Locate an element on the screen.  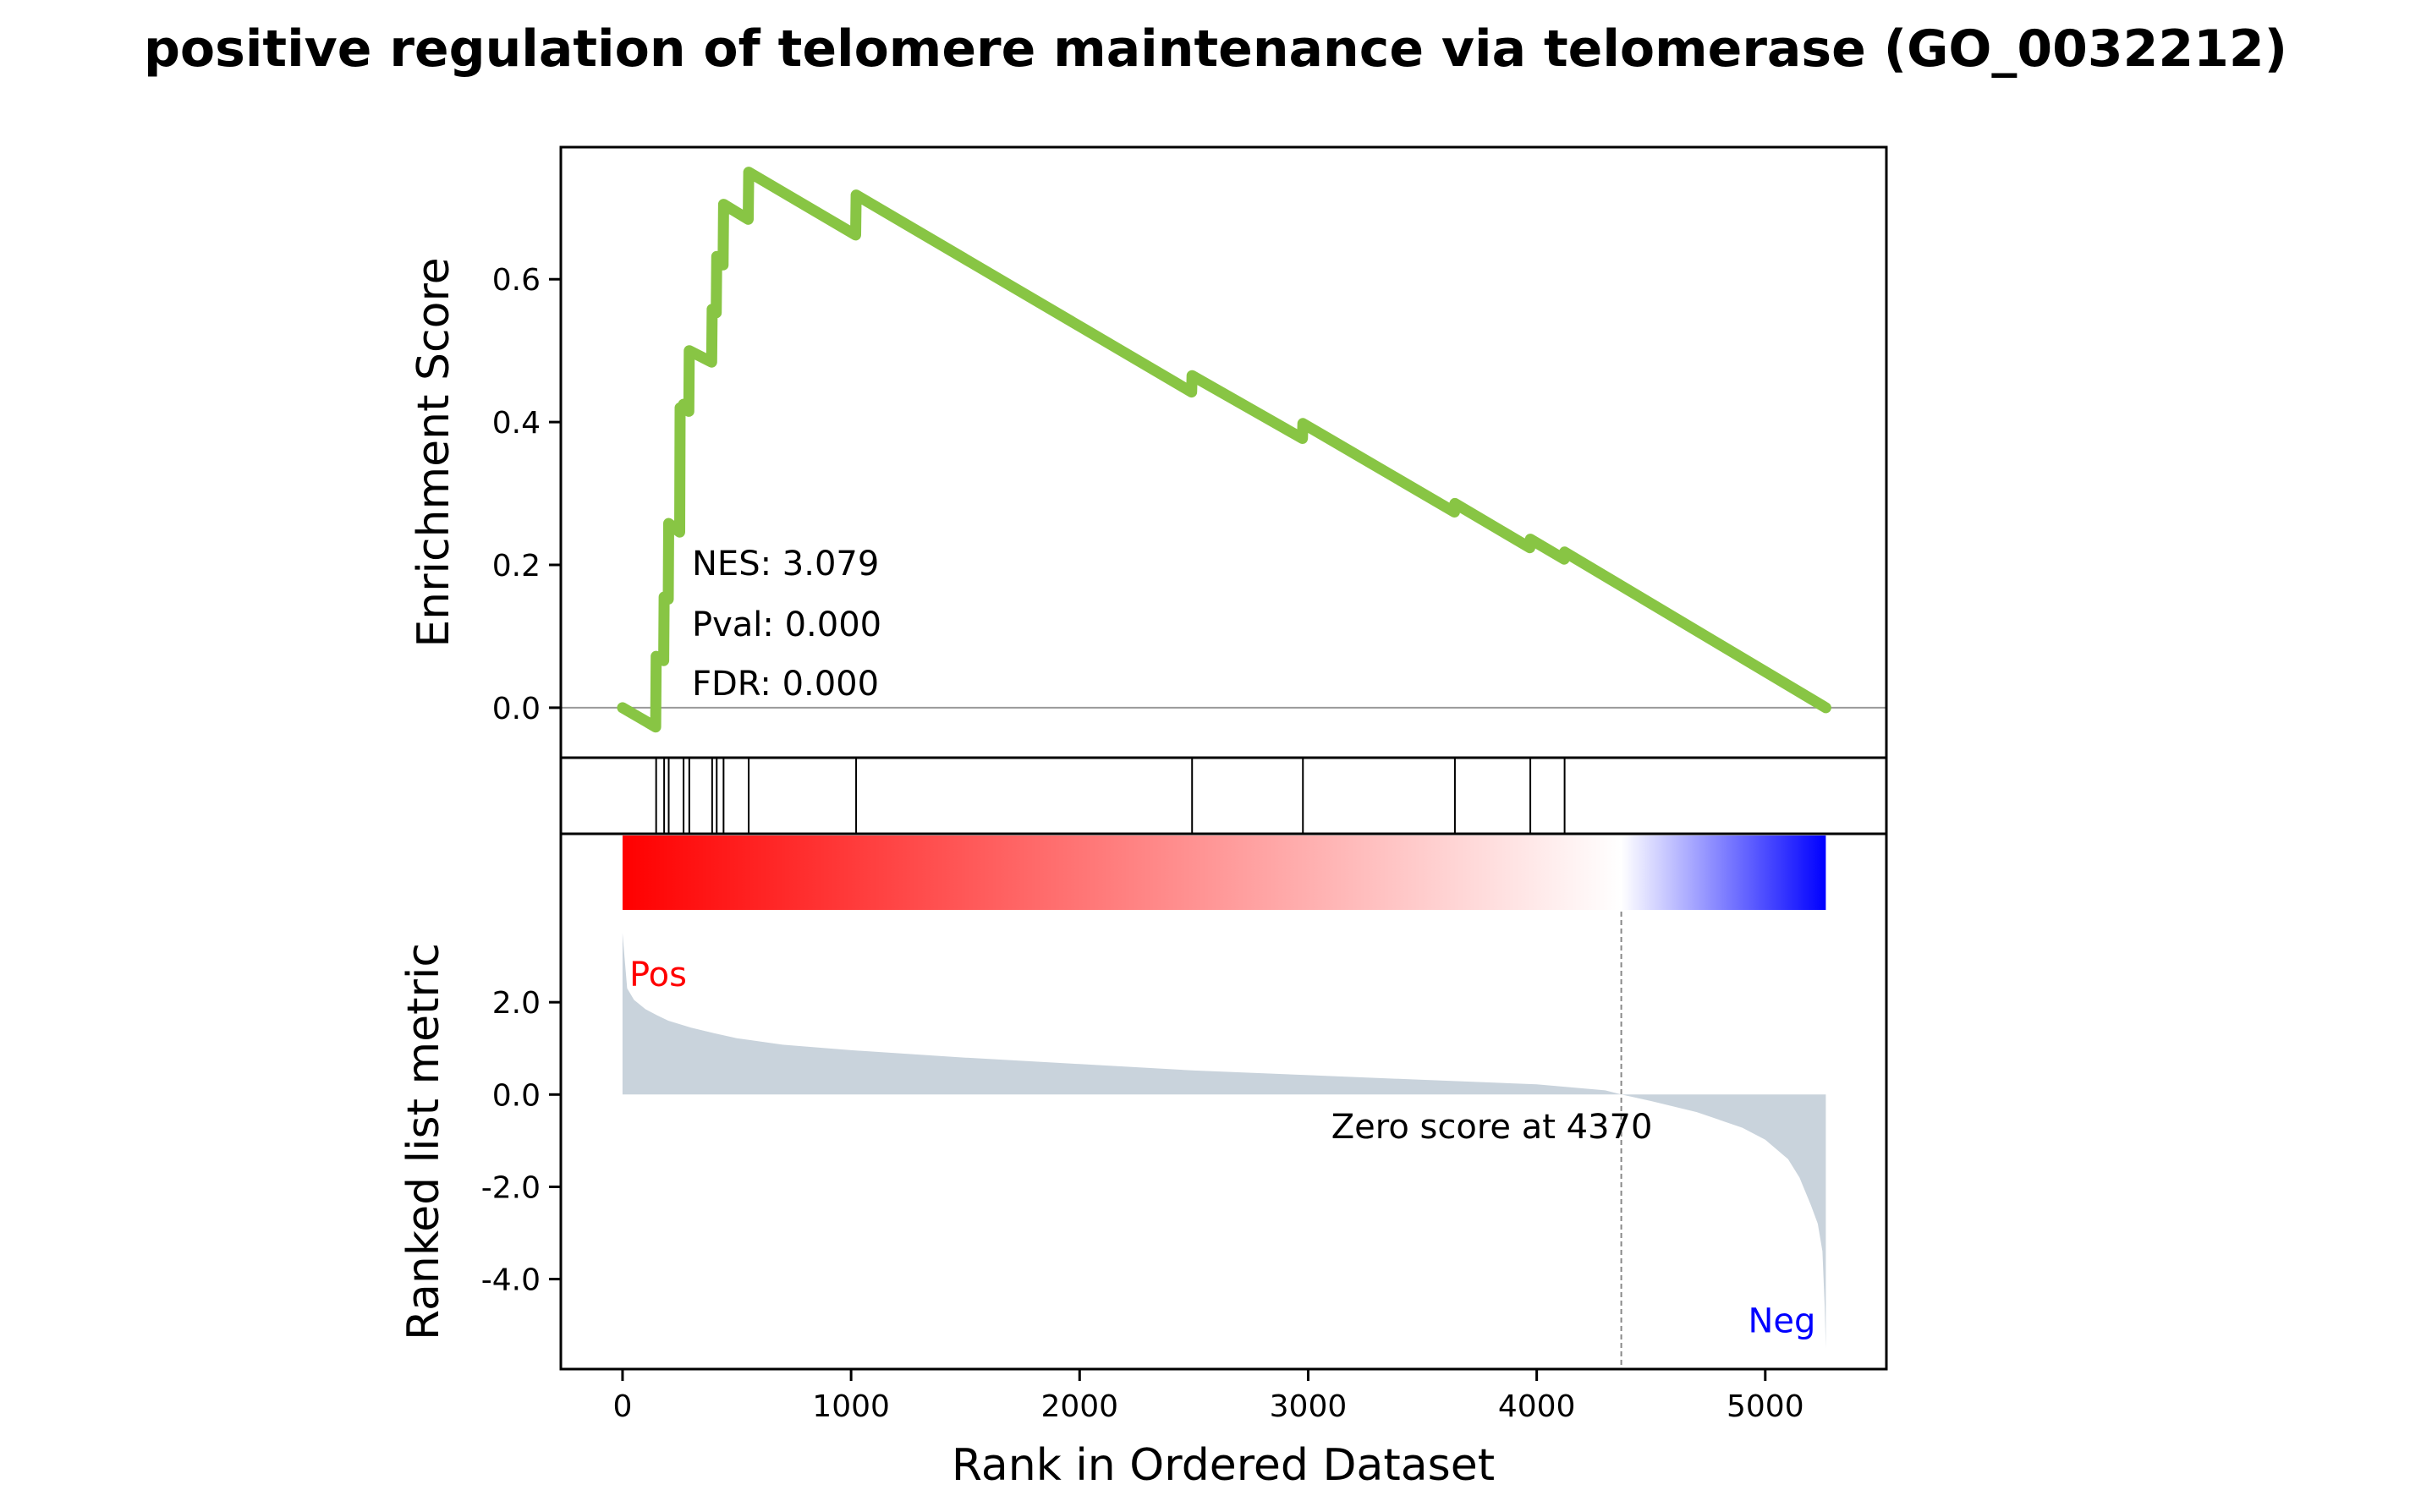
x-tick-label: 1000 is located at coordinates (851, 1406).